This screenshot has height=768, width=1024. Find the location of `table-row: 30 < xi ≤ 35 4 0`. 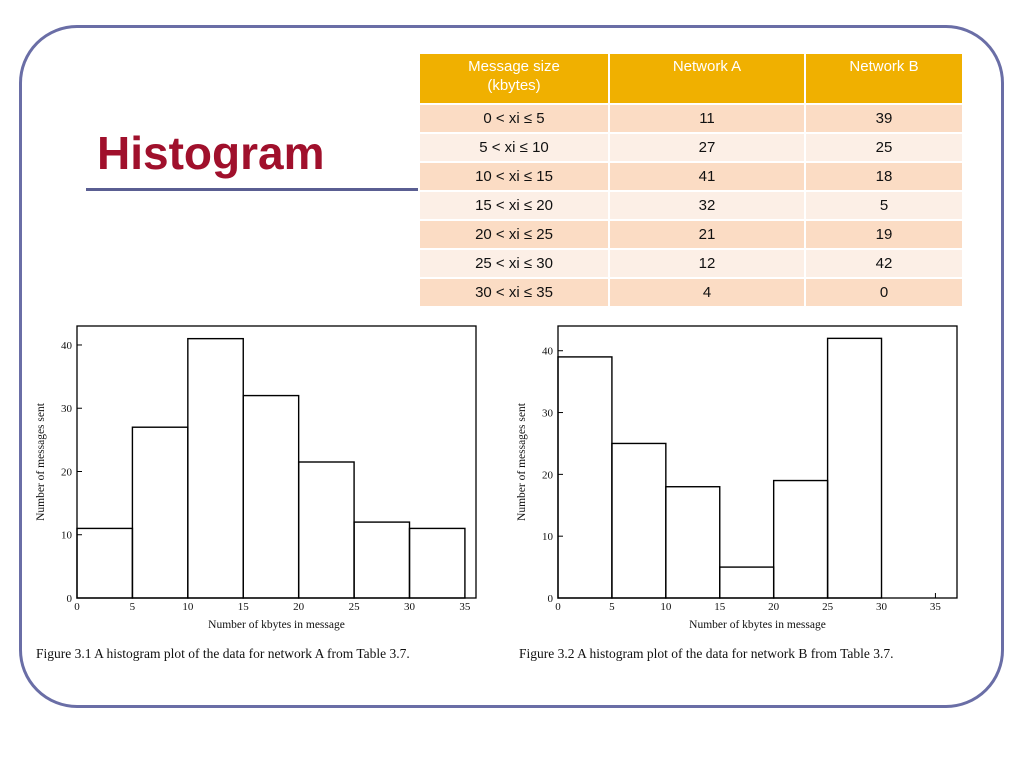

table-row: 30 < xi ≤ 35 4 0 is located at coordinates (691, 292).